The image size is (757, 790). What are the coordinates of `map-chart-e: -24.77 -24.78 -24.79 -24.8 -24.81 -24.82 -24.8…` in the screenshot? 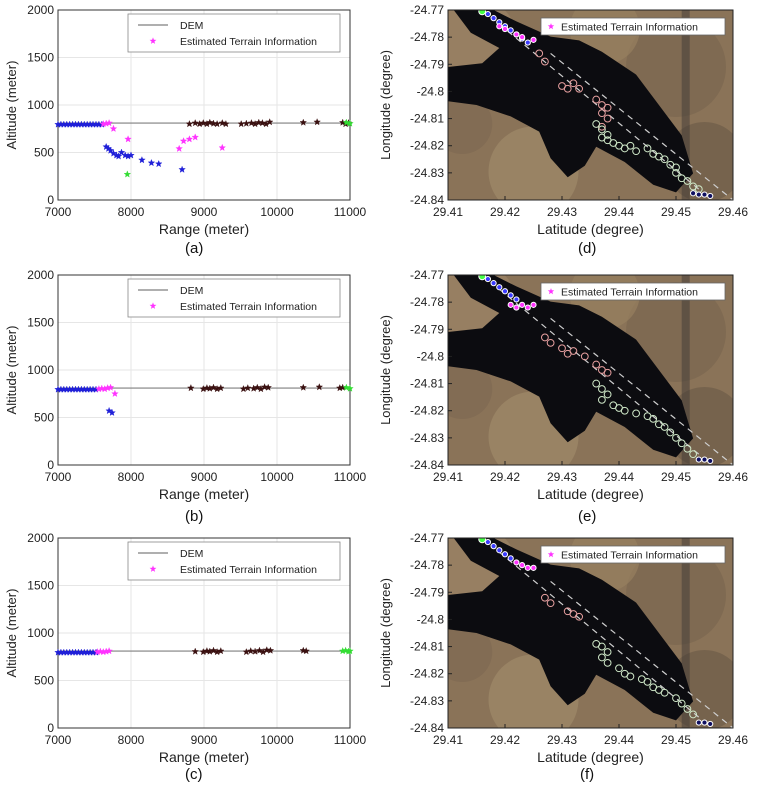 It's located at (563, 385).